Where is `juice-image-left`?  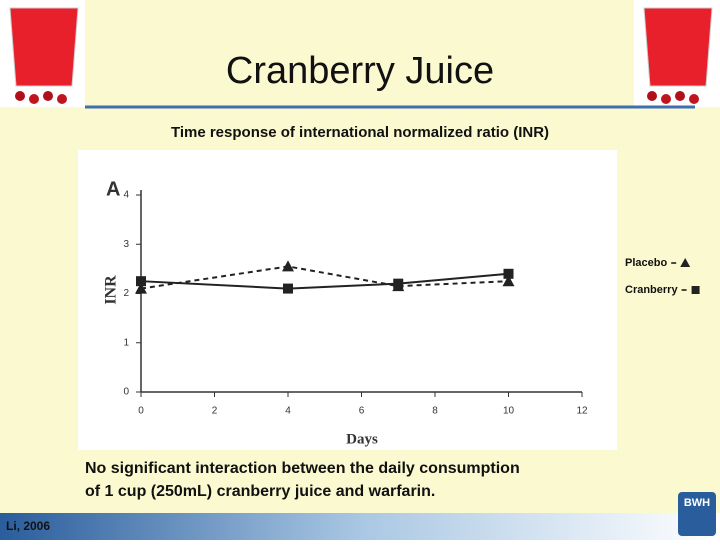 juice-image-left is located at coordinates (42, 53).